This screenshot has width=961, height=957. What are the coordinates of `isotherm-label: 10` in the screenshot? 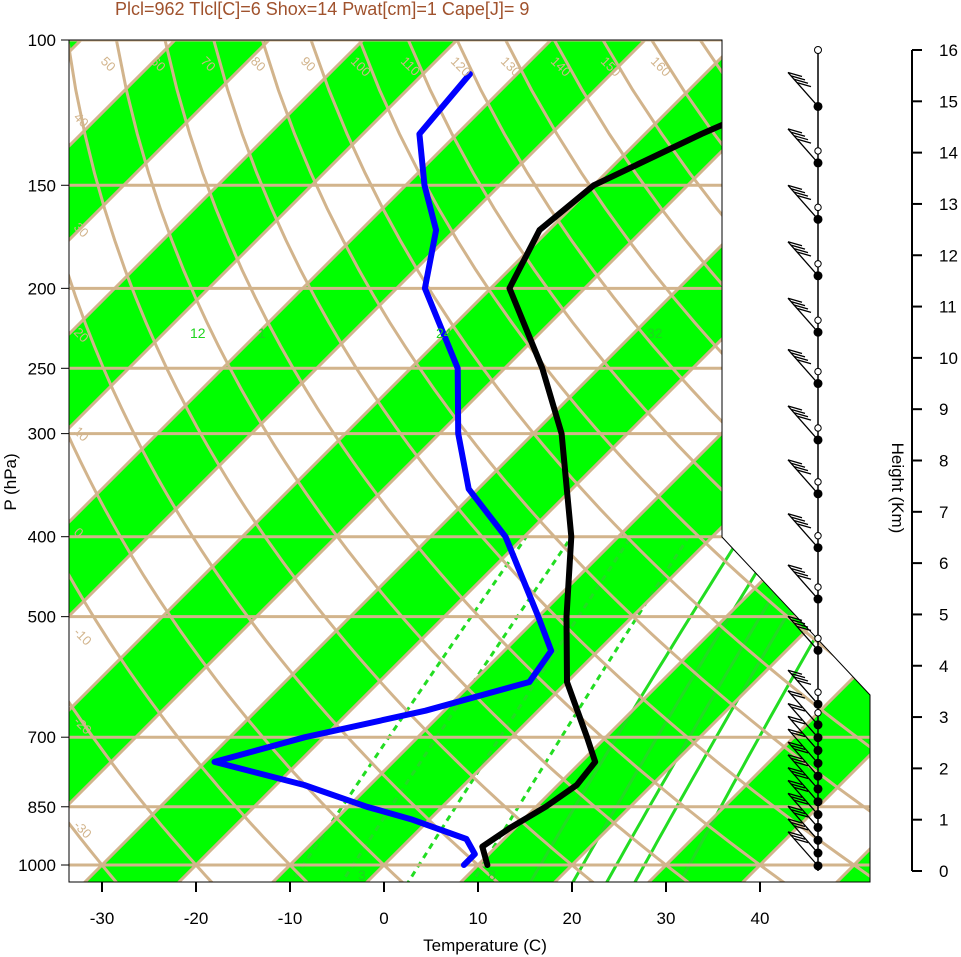 It's located at (81, 434).